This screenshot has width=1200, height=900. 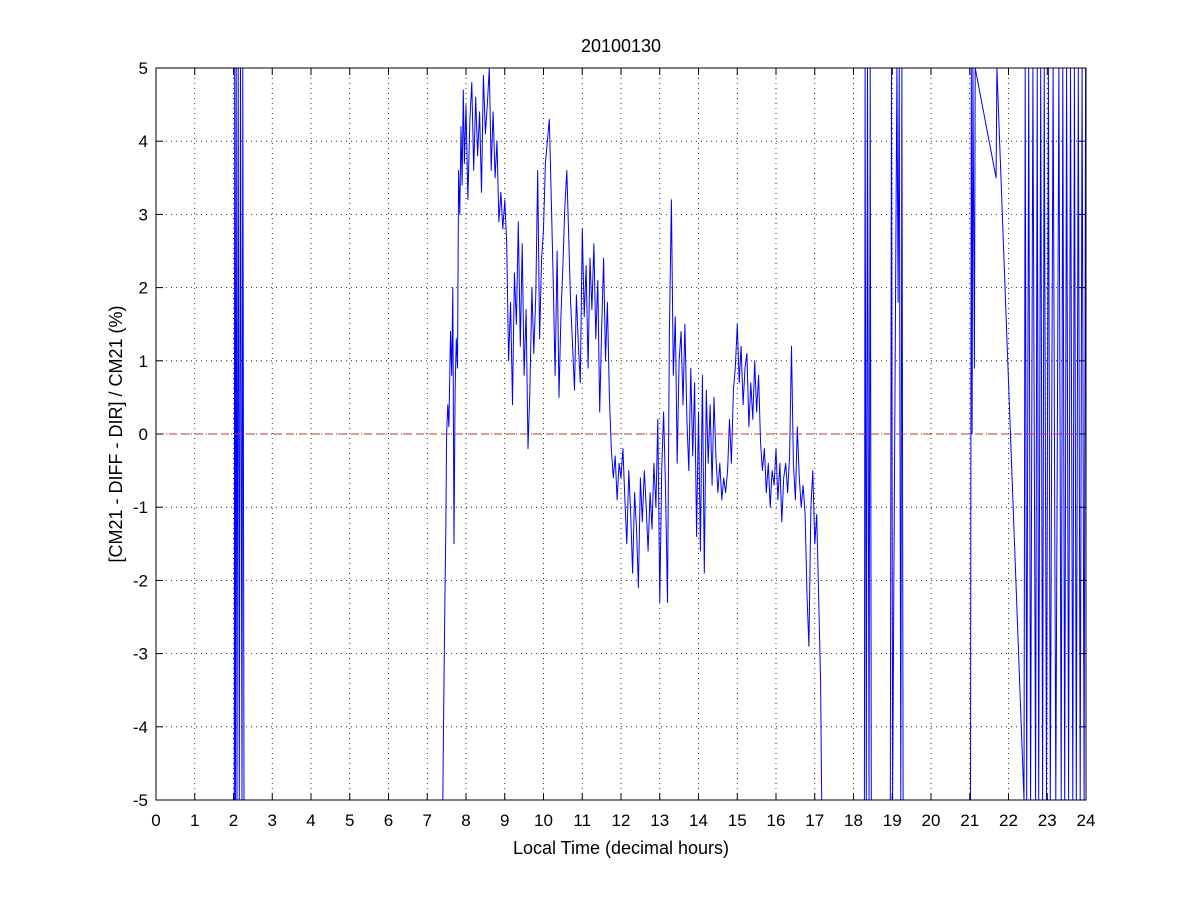 What do you see at coordinates (504, 820) in the screenshot?
I see `x-tick-label: 9` at bounding box center [504, 820].